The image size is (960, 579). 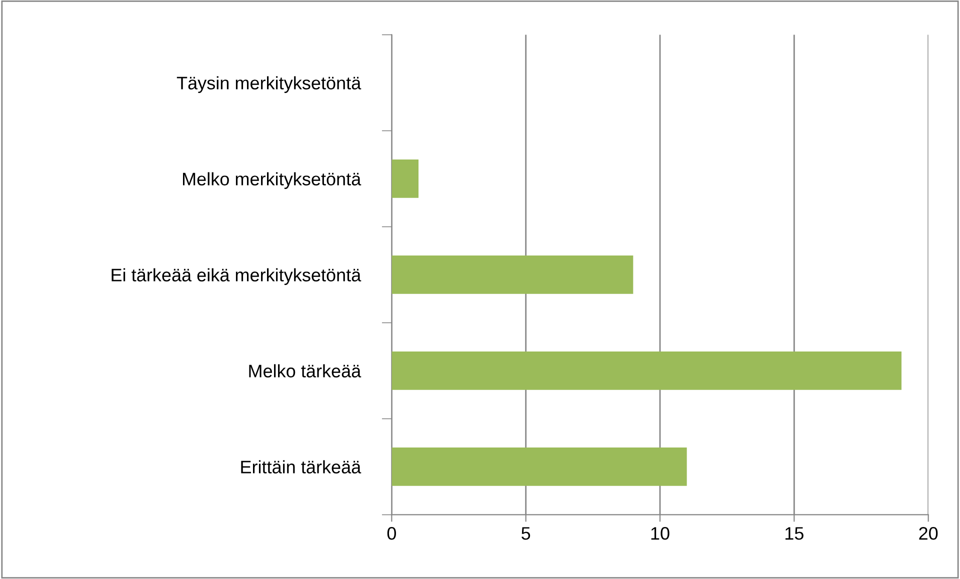 I want to click on x-tick-label: 5, so click(x=526, y=533).